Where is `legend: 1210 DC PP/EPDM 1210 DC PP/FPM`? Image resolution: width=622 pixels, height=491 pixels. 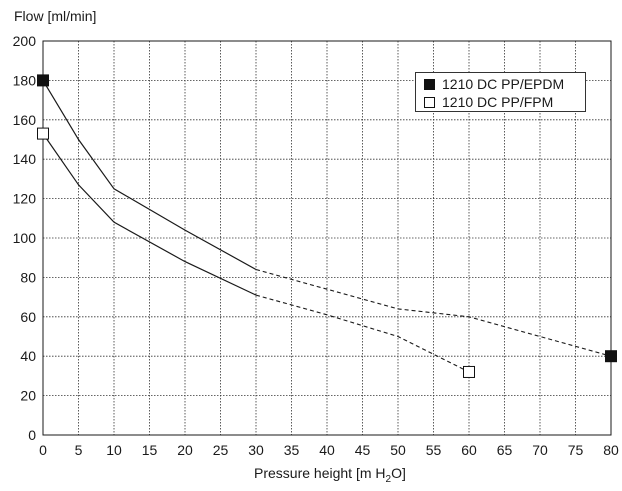
legend: 1210 DC PP/EPDM 1210 DC PP/FPM is located at coordinates (500, 92).